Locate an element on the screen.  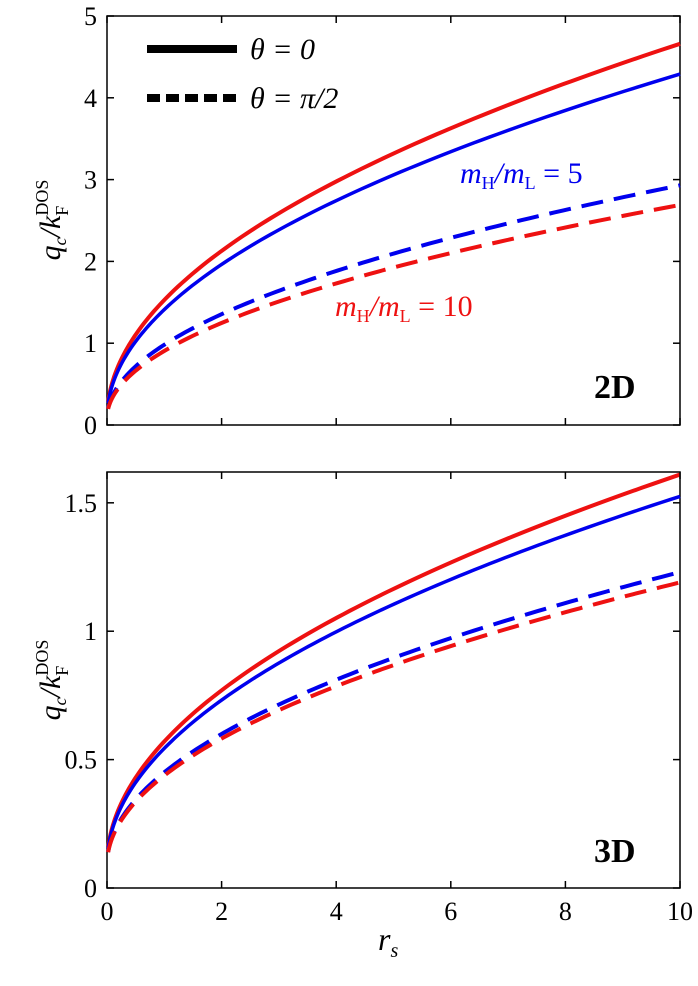
xtick-label: 0 is located at coordinates (107, 911).